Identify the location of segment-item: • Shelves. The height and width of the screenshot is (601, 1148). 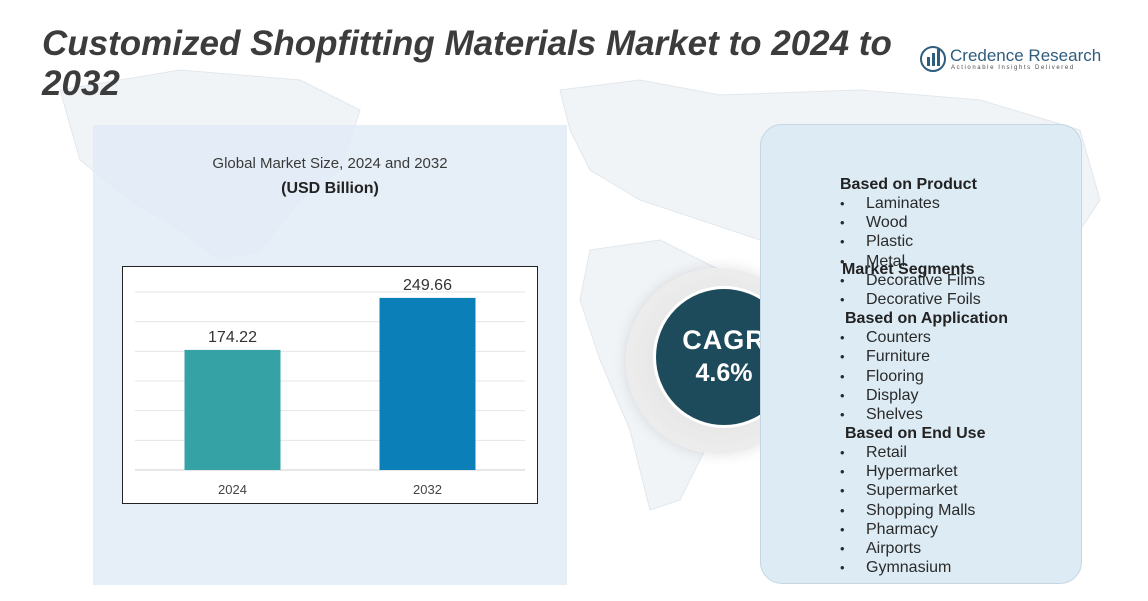
(960, 414).